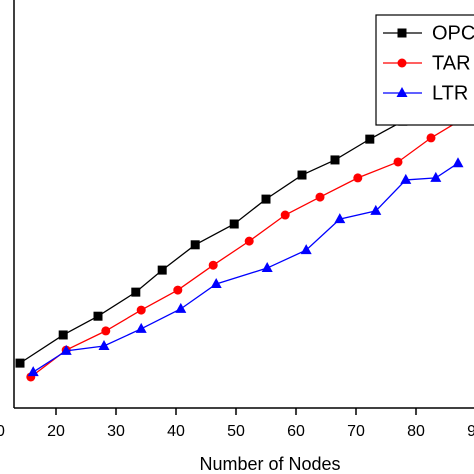 The width and height of the screenshot is (474, 474). Describe the element at coordinates (416, 431) in the screenshot. I see `x-tick-label: 80` at that location.